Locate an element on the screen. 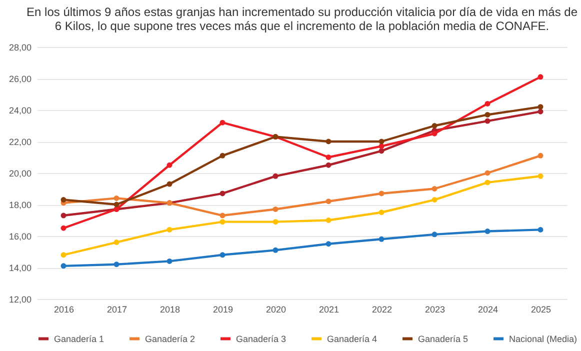 This screenshot has width=581, height=351. x-tick-label: 2025 is located at coordinates (541, 309).